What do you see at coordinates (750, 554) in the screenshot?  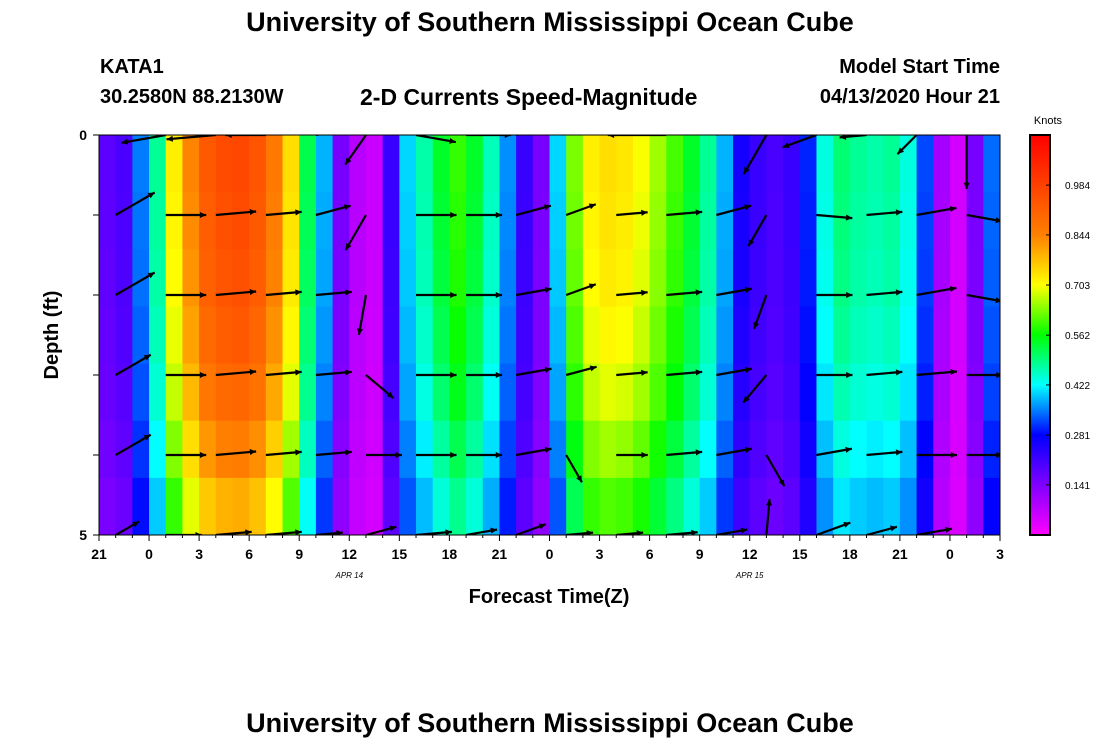 I see `x-tick-label: 12` at bounding box center [750, 554].